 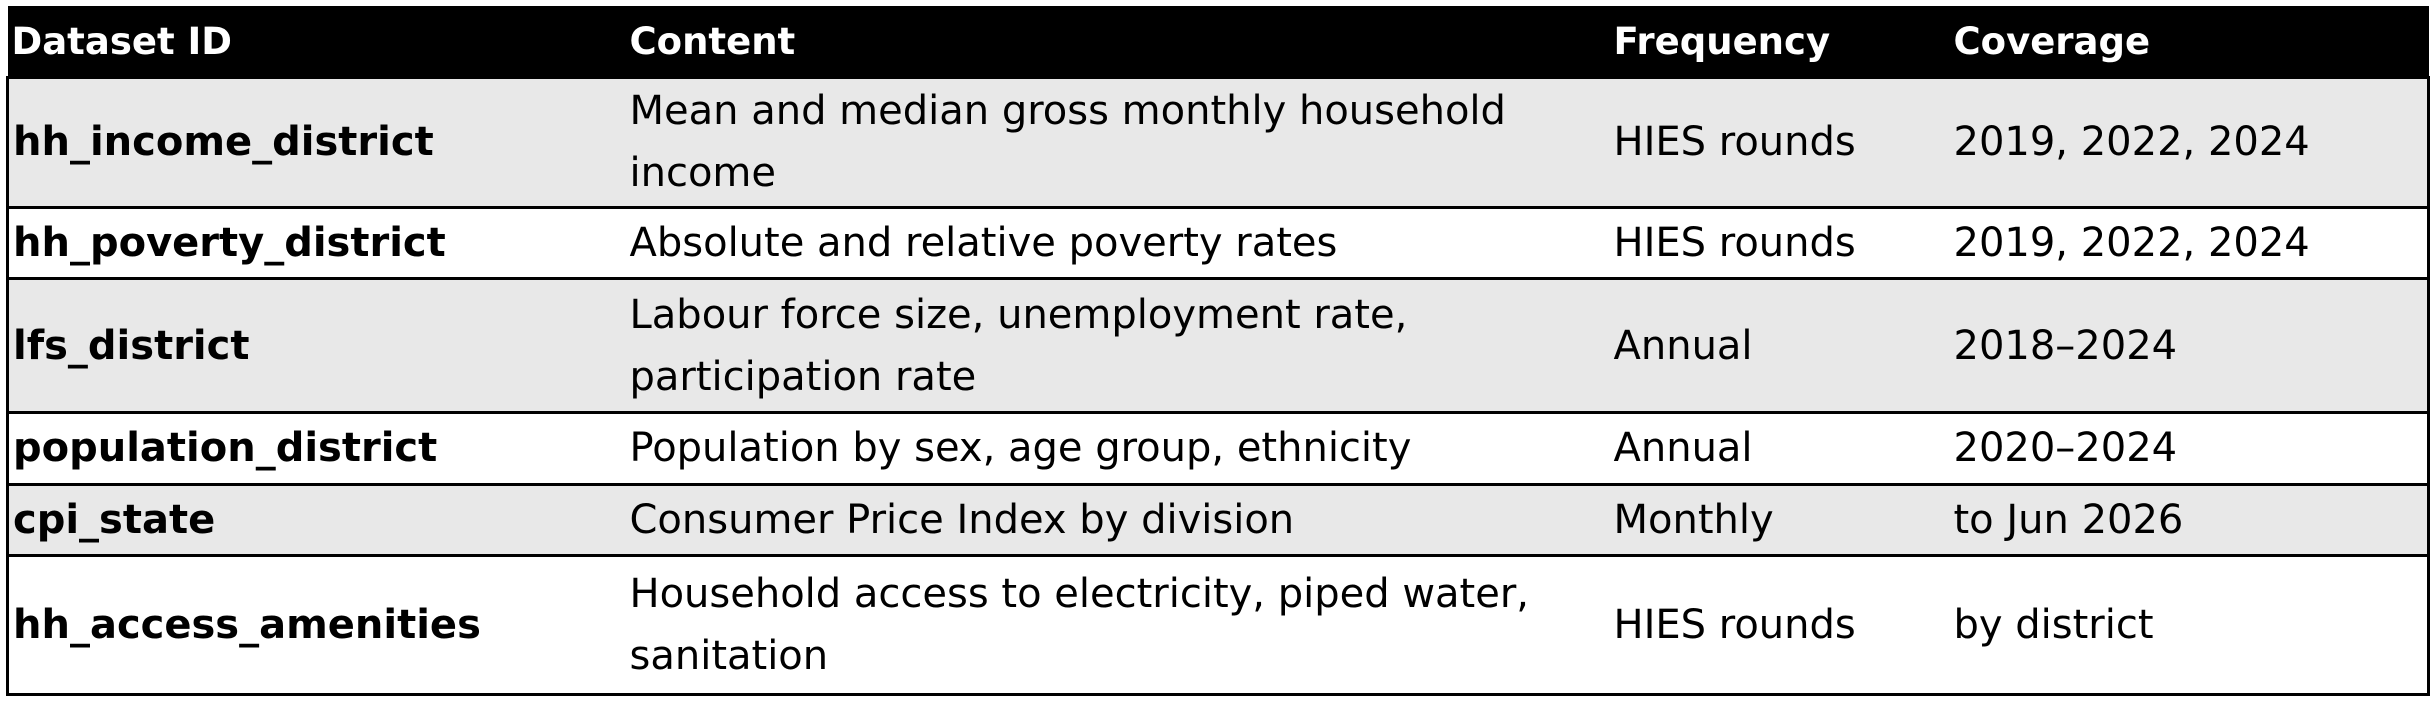 What do you see at coordinates (1773, 520) in the screenshot?
I see `frequency-cell: Monthly` at bounding box center [1773, 520].